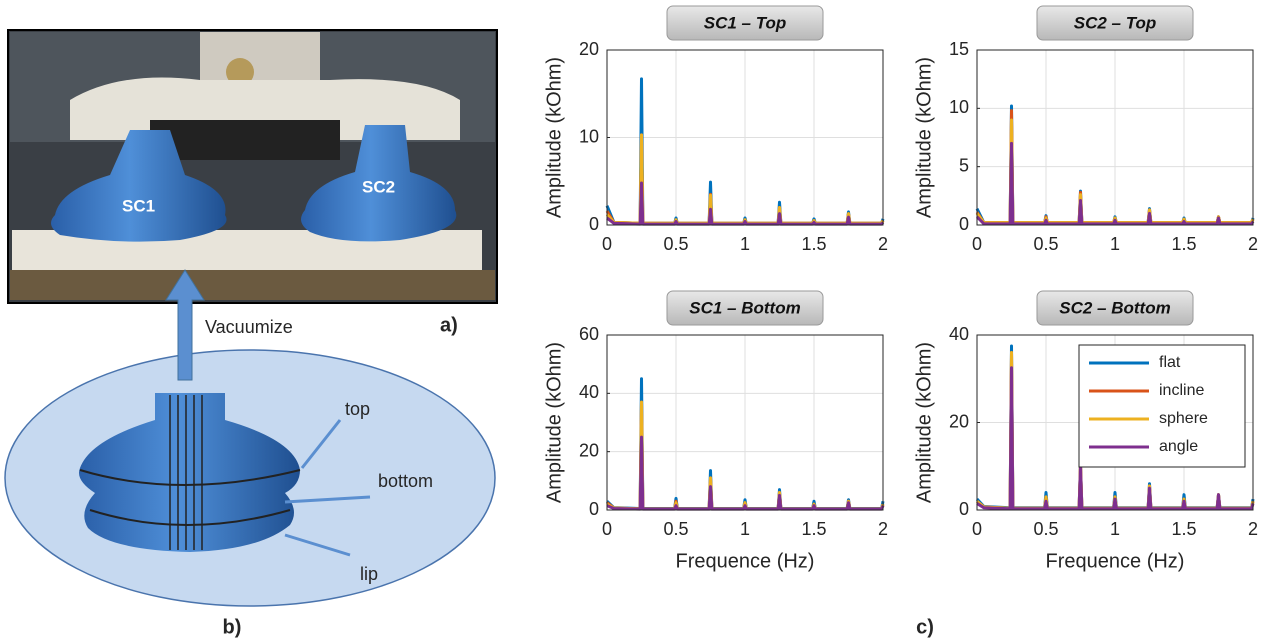 Image resolution: width=1266 pixels, height=642 pixels. Describe the element at coordinates (369, 574) in the screenshot. I see `part-label: lip` at that location.